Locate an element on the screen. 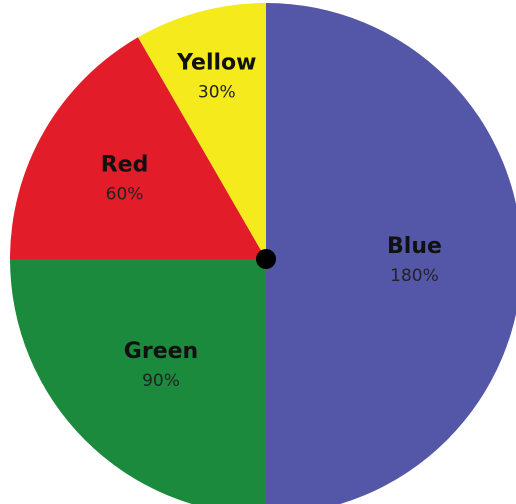 The width and height of the screenshot is (516, 504). slice-label-blue: Blue is located at coordinates (414, 246).